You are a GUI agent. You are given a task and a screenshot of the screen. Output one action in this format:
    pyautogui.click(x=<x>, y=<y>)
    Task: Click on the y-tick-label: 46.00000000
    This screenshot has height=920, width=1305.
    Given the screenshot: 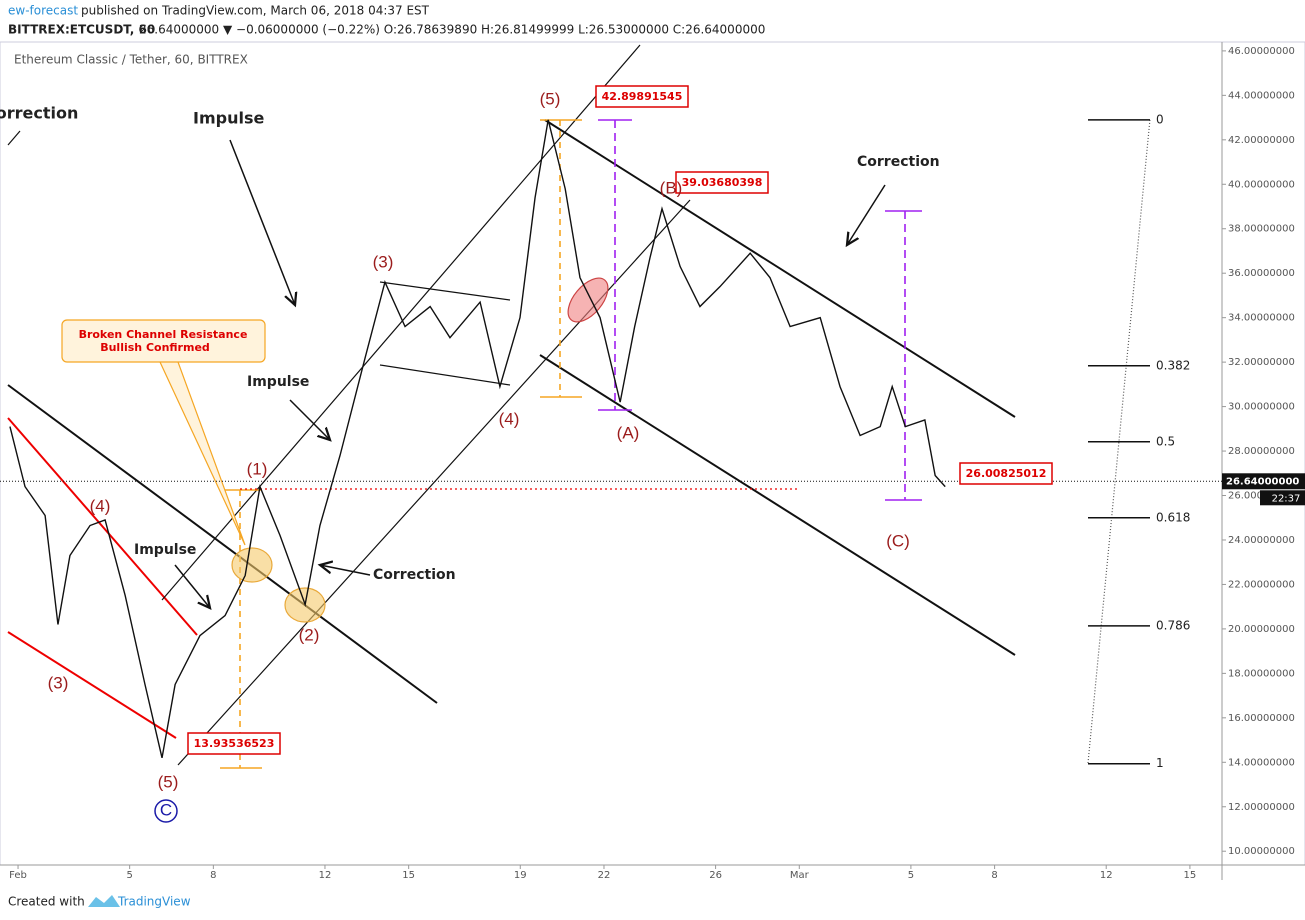 What is the action you would take?
    pyautogui.click(x=1261, y=51)
    